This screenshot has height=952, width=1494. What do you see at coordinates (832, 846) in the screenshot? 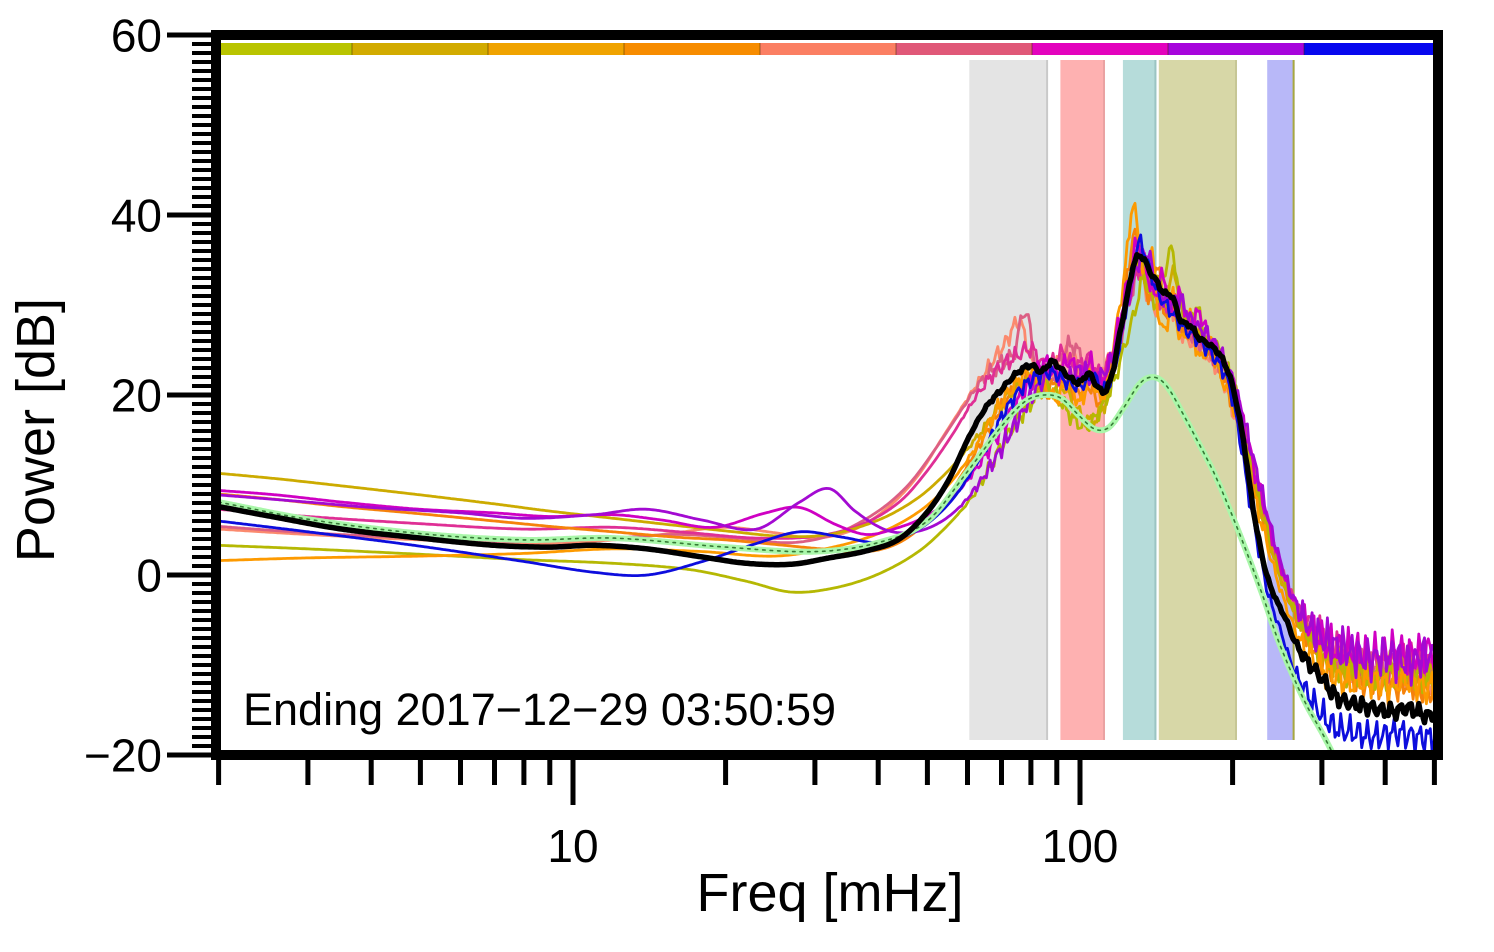
I see `x-tick-labels: 10 100` at bounding box center [832, 846].